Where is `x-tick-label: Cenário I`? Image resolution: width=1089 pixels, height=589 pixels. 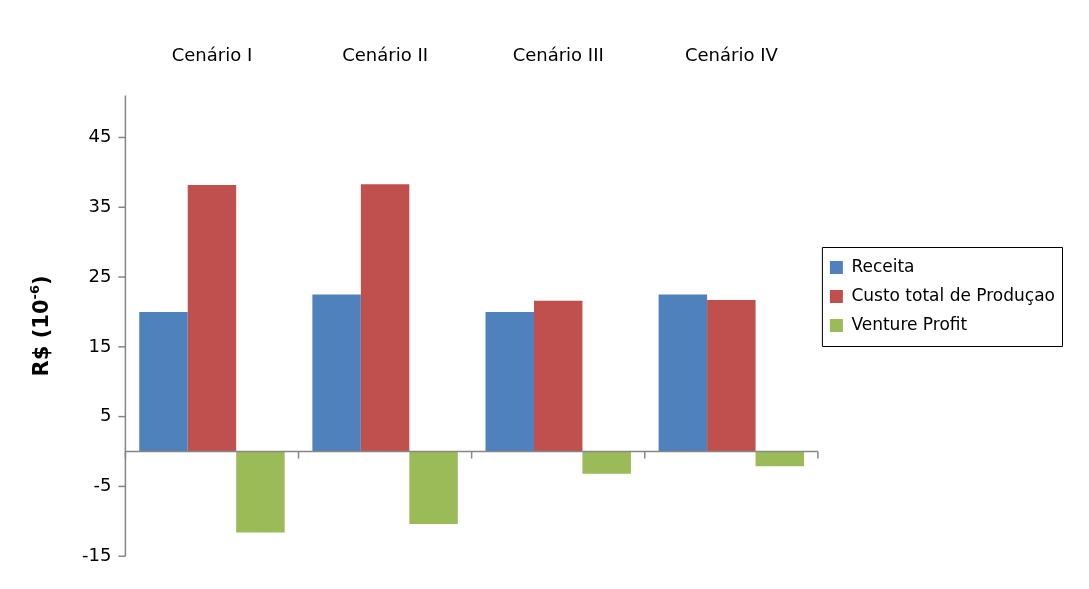 x-tick-label: Cenário I is located at coordinates (212, 55).